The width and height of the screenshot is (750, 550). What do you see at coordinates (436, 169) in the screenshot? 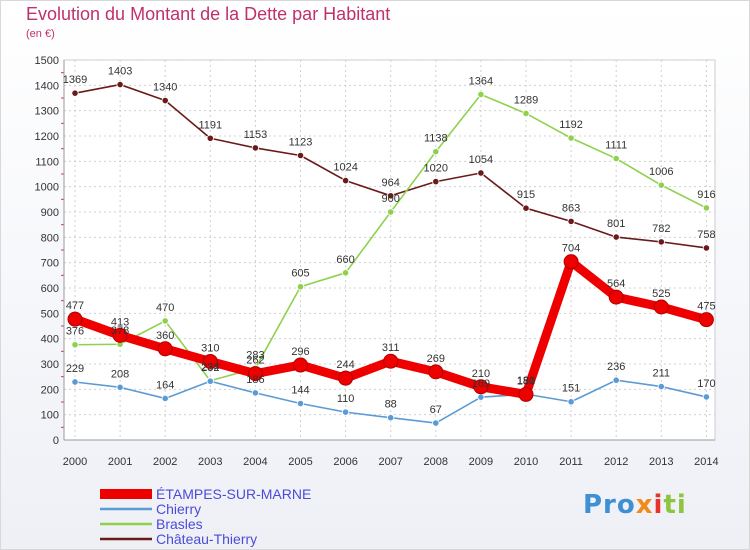
I see `data-label: 1020` at bounding box center [436, 169].